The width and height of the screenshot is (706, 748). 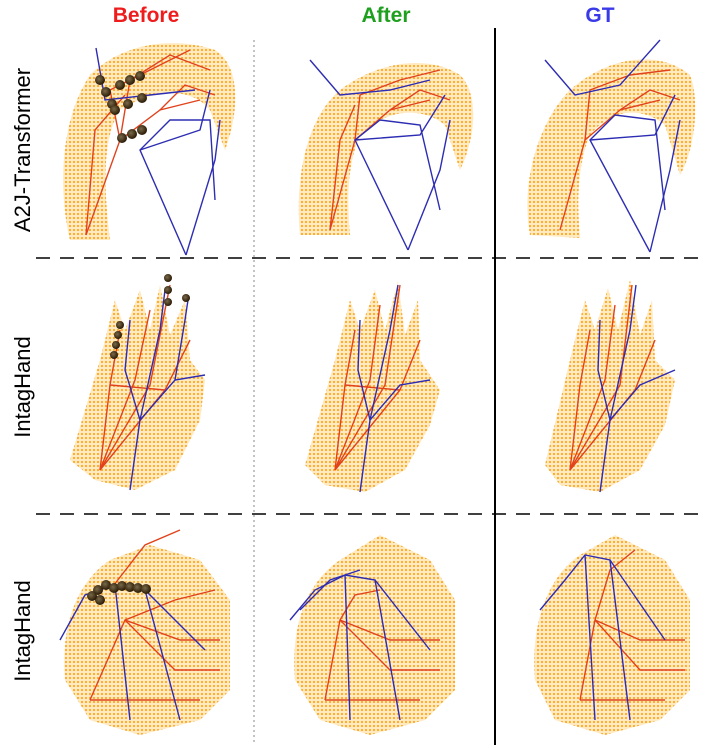 I want to click on hand-r1-after, so click(x=386, y=155).